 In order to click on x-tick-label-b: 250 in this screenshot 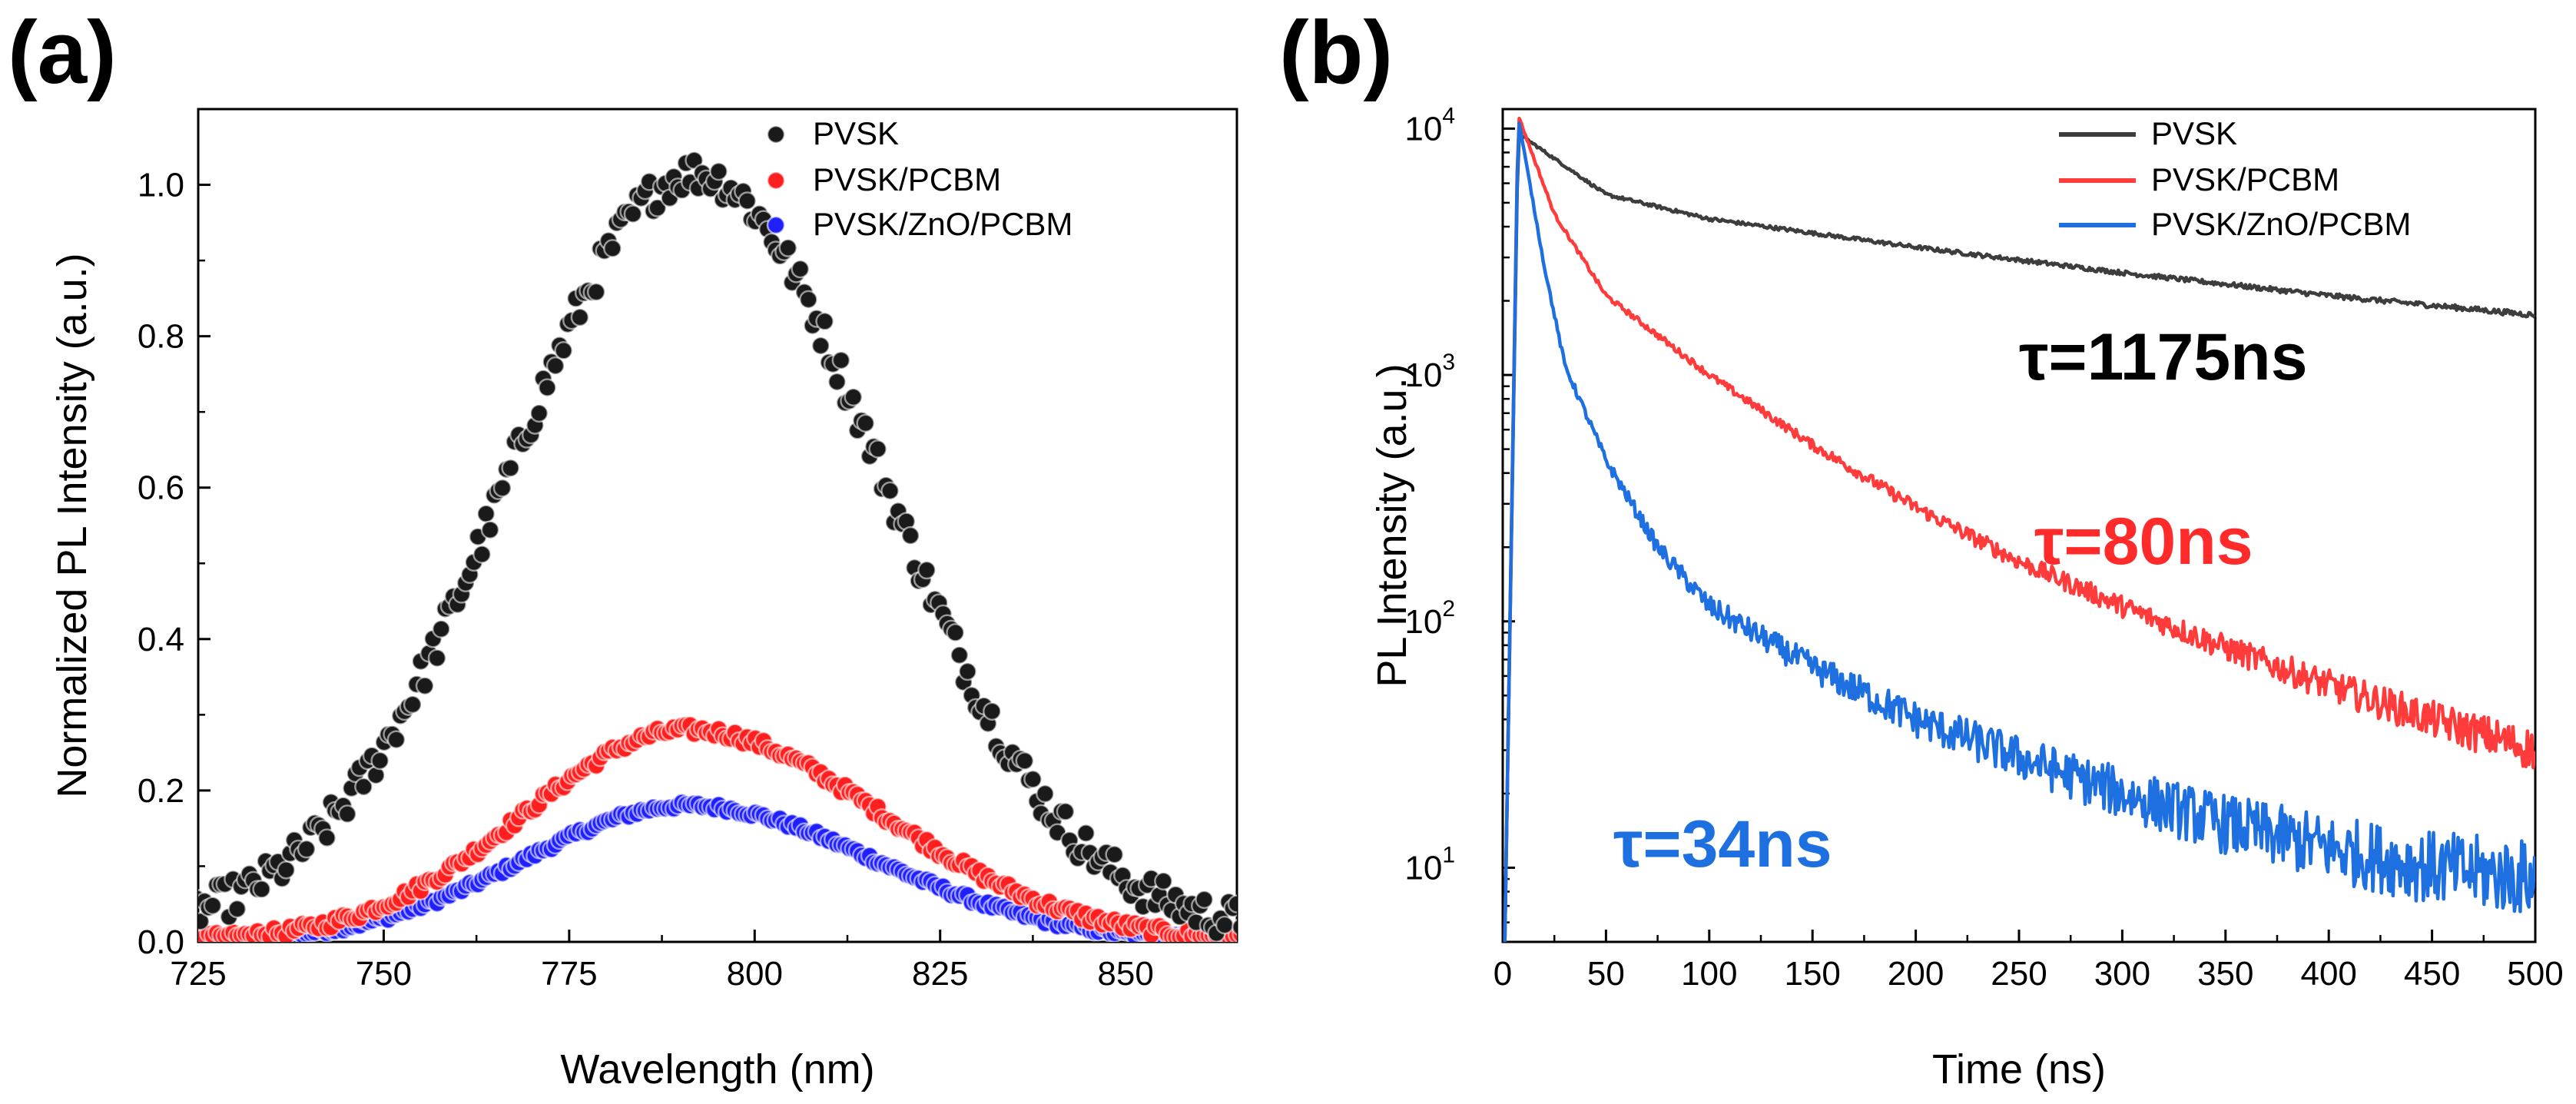, I will do `click(2019, 974)`.